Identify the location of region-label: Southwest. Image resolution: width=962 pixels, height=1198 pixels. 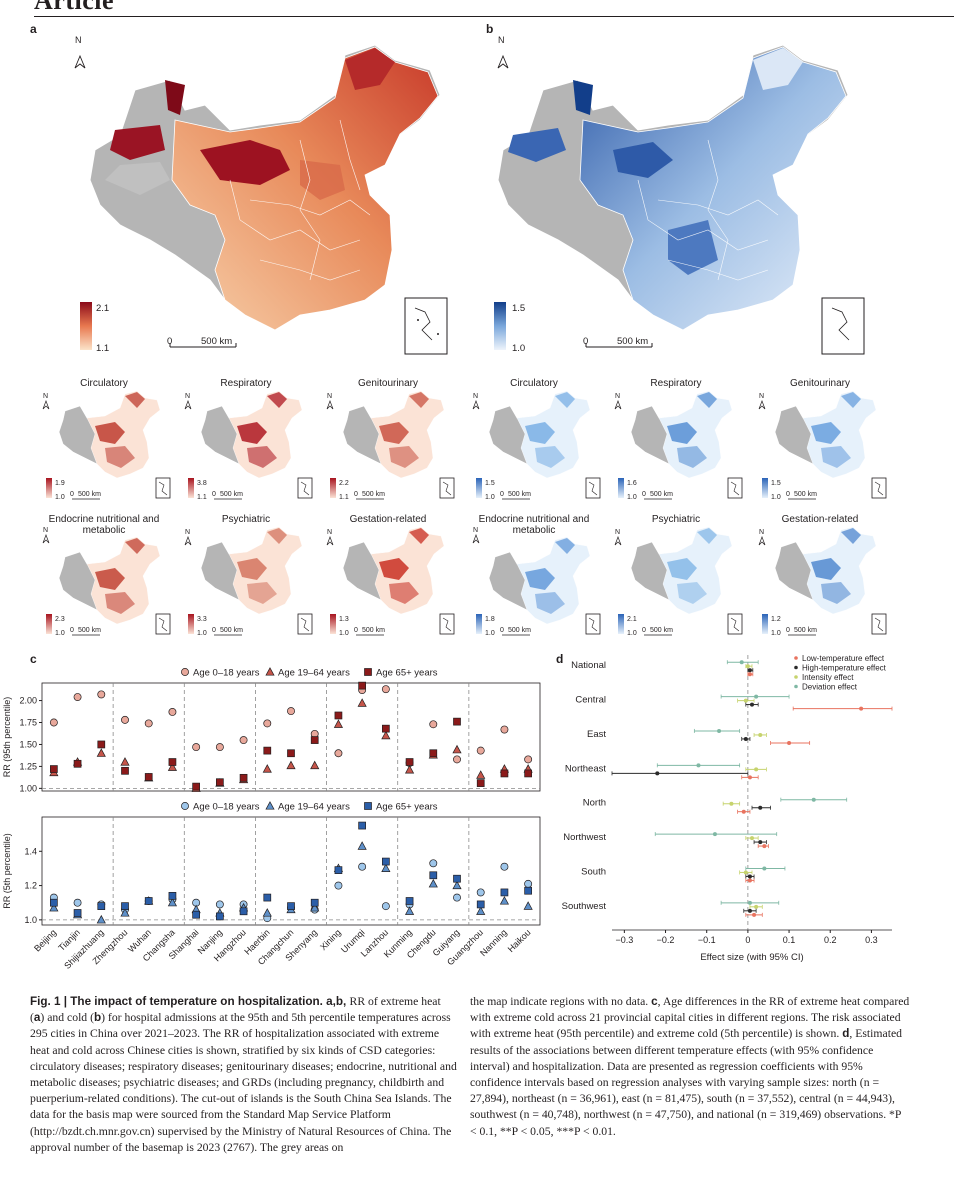
(584, 906).